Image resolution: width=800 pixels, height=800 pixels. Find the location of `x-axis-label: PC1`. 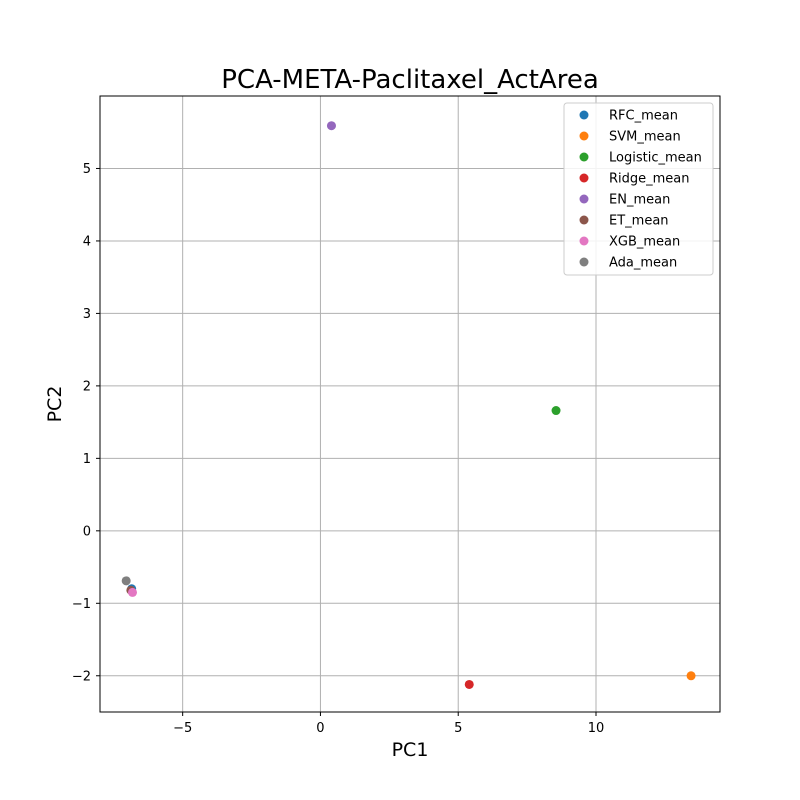

x-axis-label: PC1 is located at coordinates (410, 750).